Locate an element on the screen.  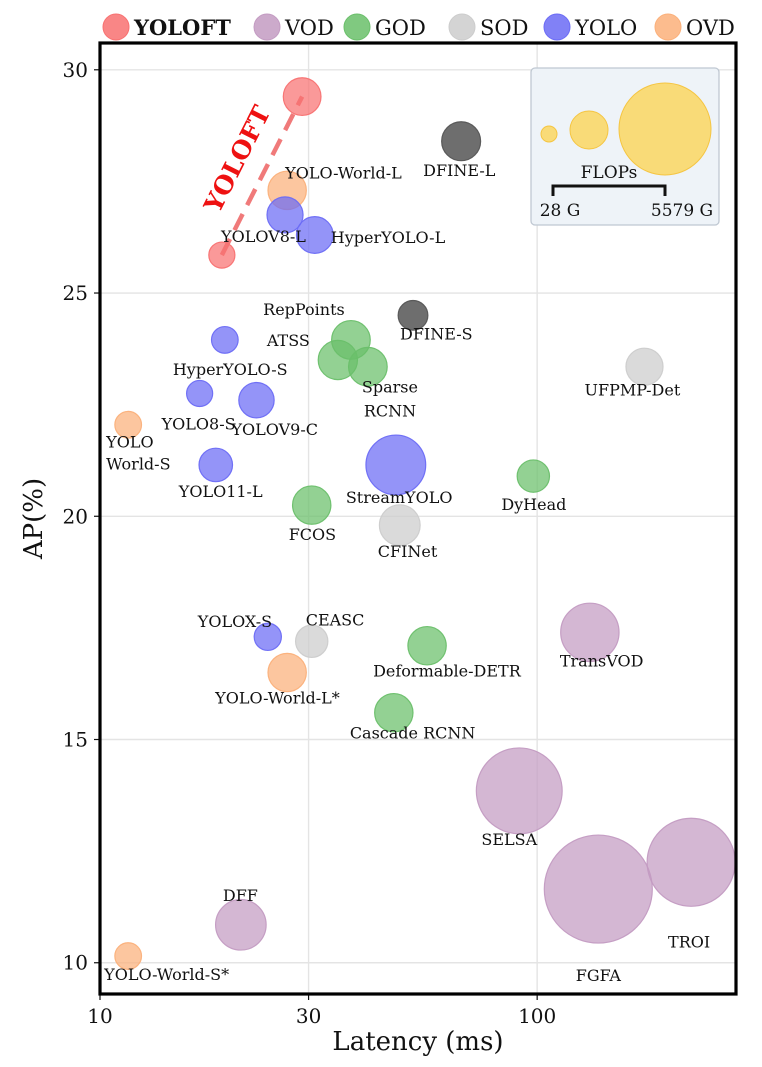
legend-label-sod: SOD is located at coordinates (504, 28).